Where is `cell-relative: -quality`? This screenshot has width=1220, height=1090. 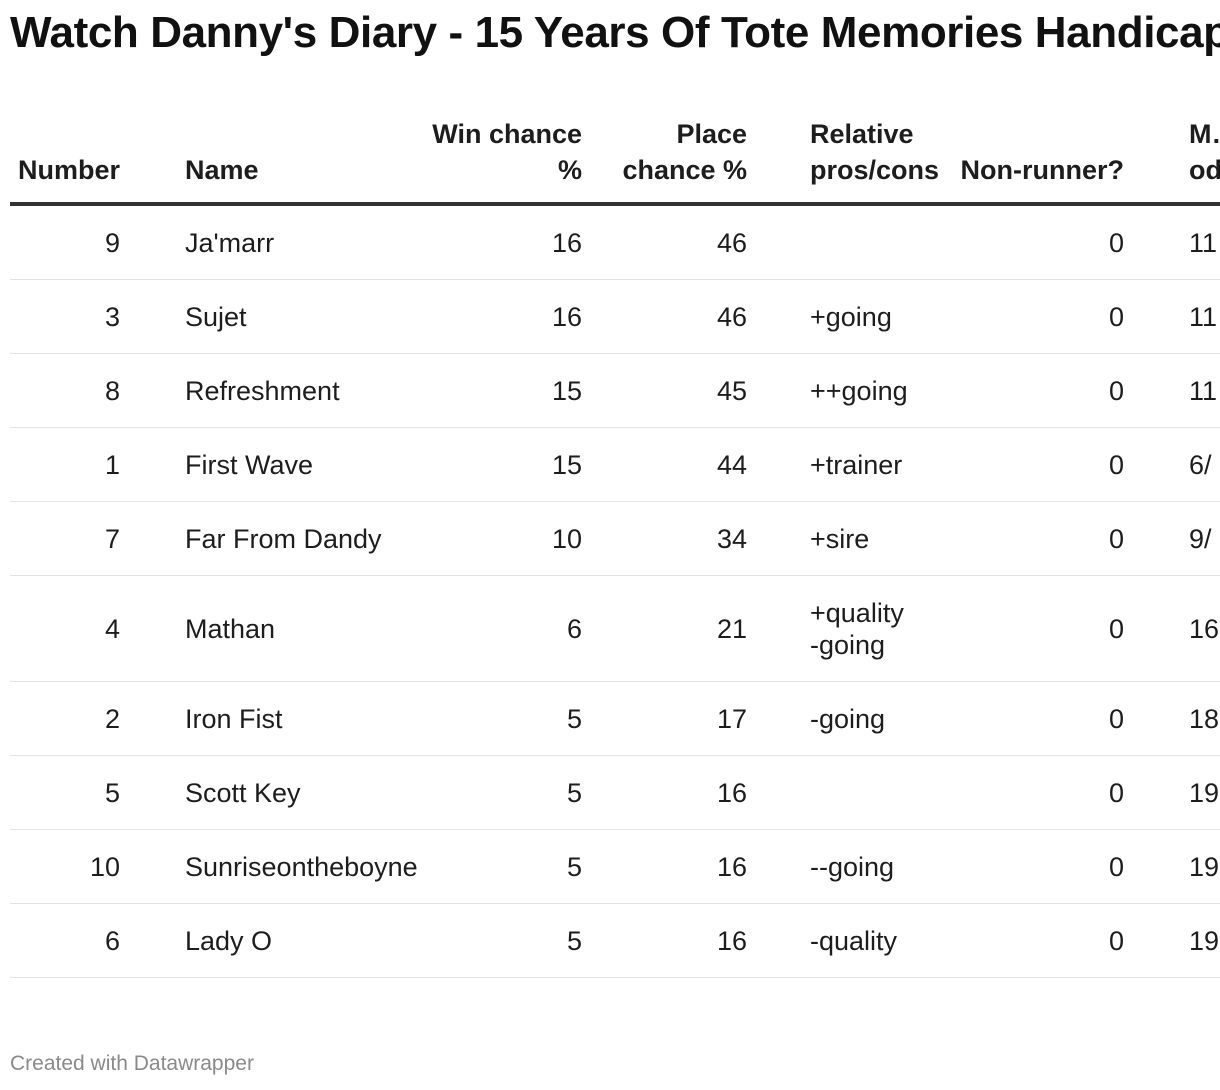 cell-relative: -quality is located at coordinates (885, 940).